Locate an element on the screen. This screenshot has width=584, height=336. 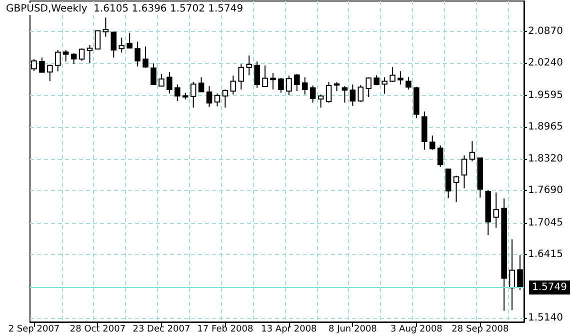
y-tick-label: 1.5140 is located at coordinates (545, 318).